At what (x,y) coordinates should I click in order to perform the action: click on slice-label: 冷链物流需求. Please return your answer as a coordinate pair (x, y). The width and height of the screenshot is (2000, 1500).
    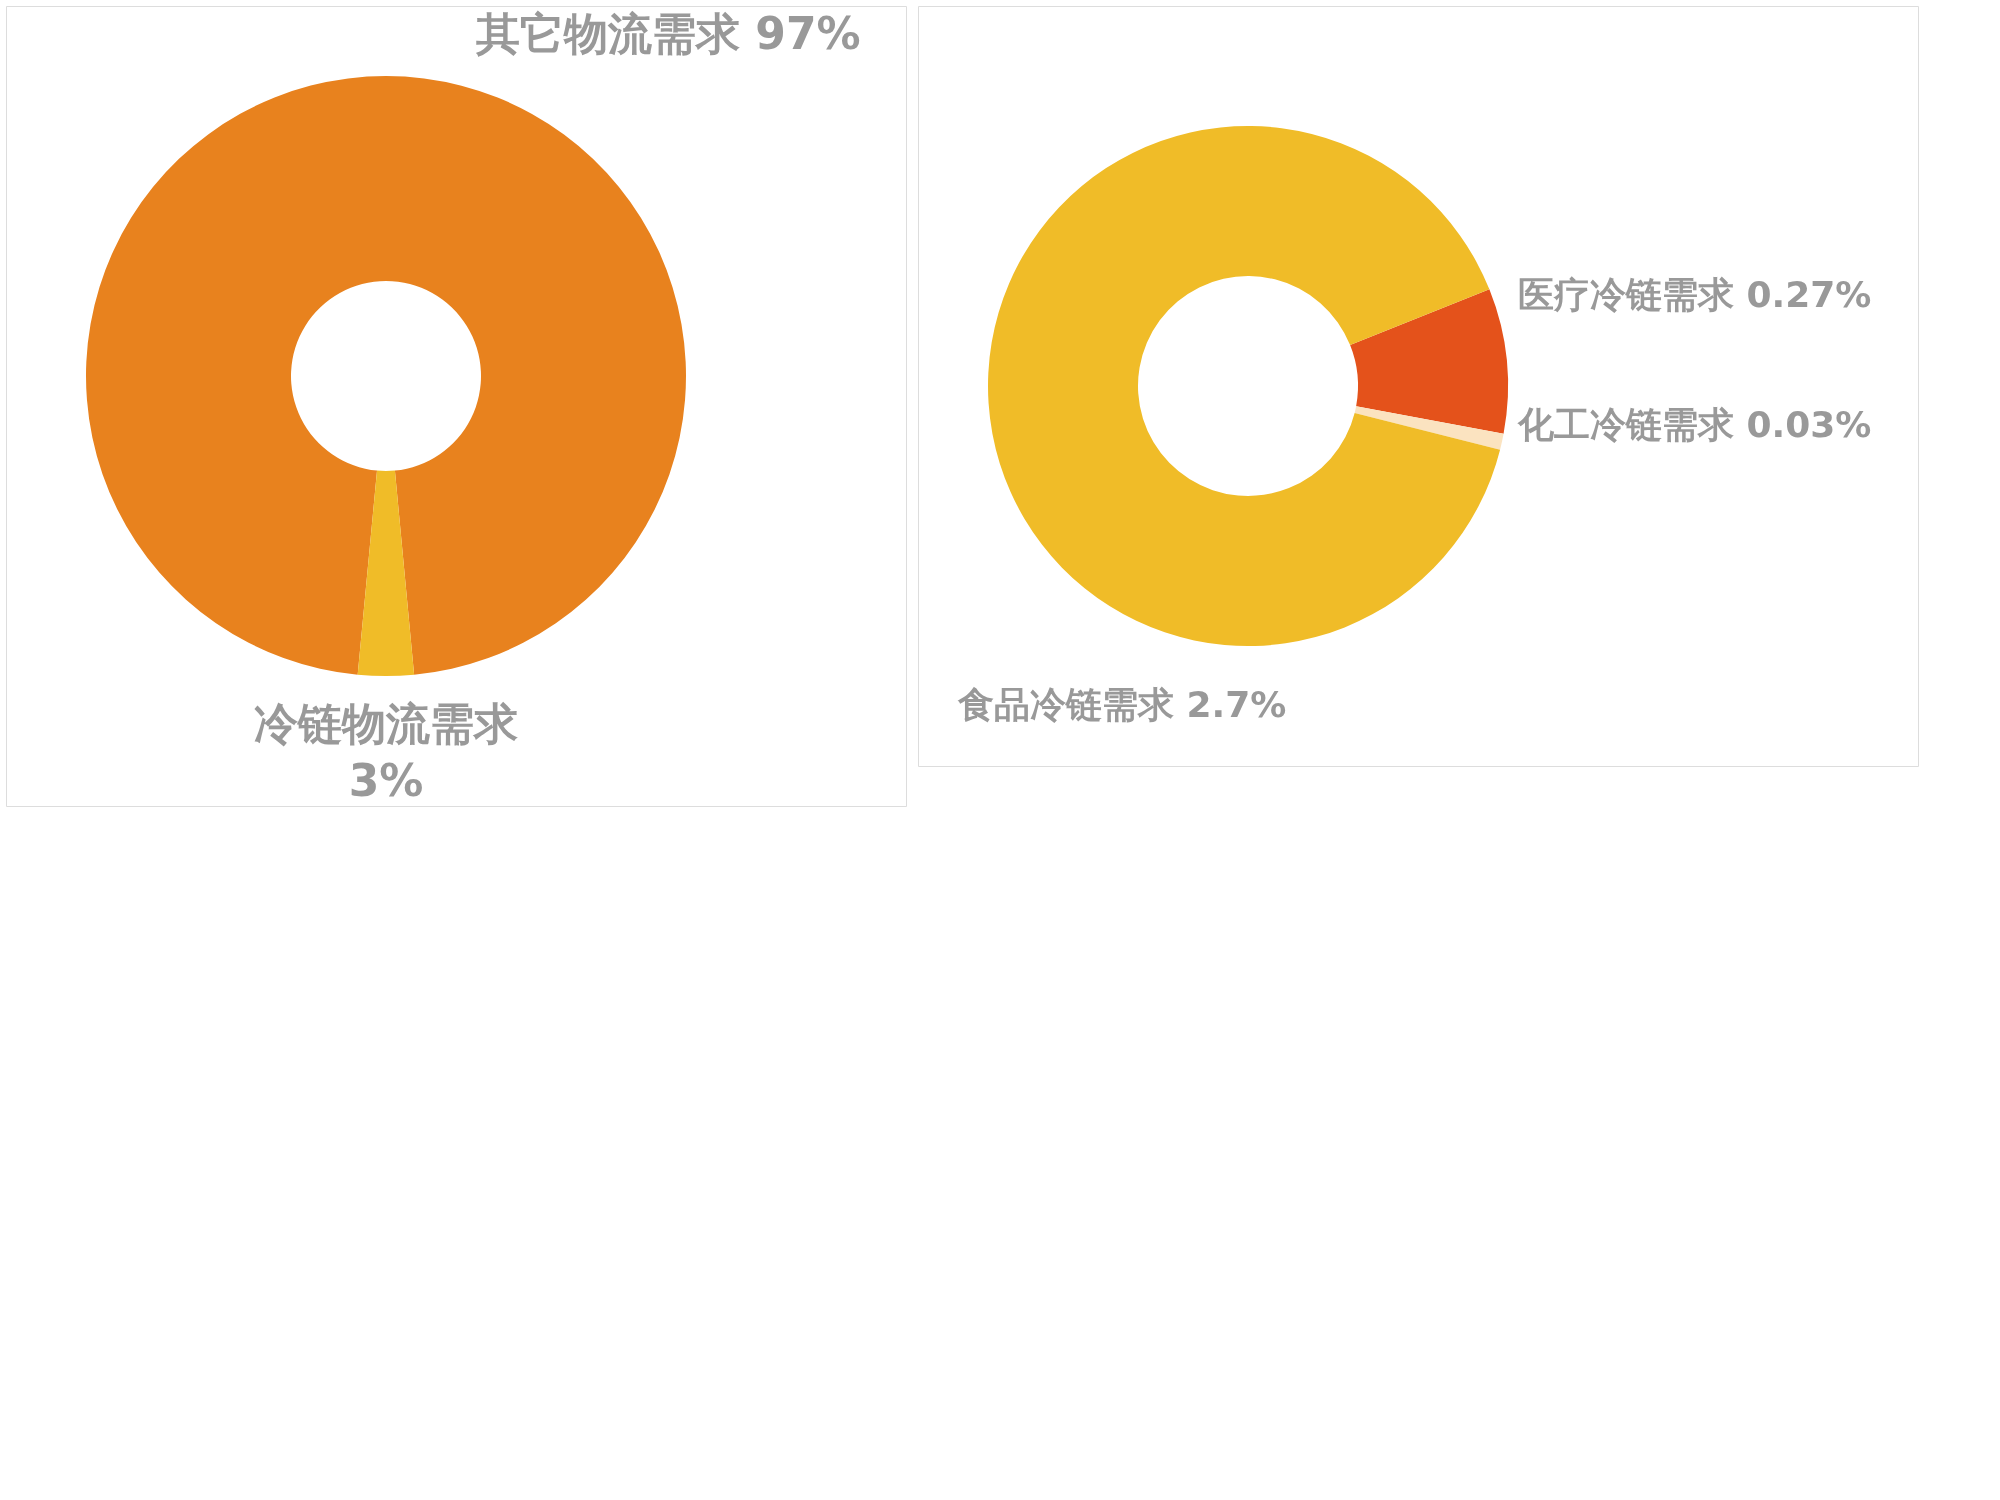
    Looking at the image, I should click on (386, 723).